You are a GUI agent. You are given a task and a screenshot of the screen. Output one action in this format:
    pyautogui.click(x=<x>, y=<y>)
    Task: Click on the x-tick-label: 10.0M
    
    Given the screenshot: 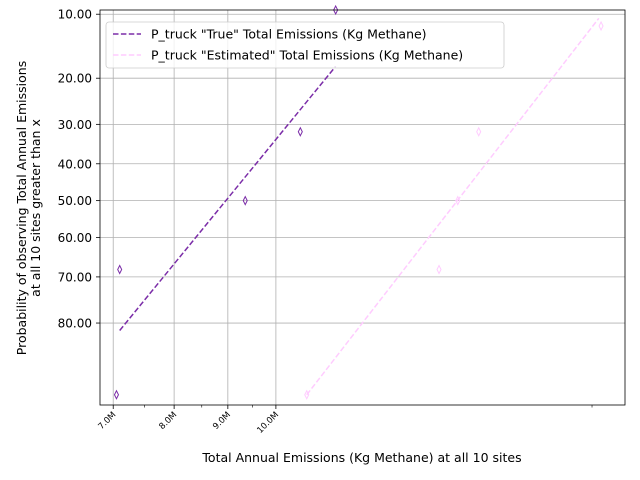 What is the action you would take?
    pyautogui.click(x=268, y=423)
    